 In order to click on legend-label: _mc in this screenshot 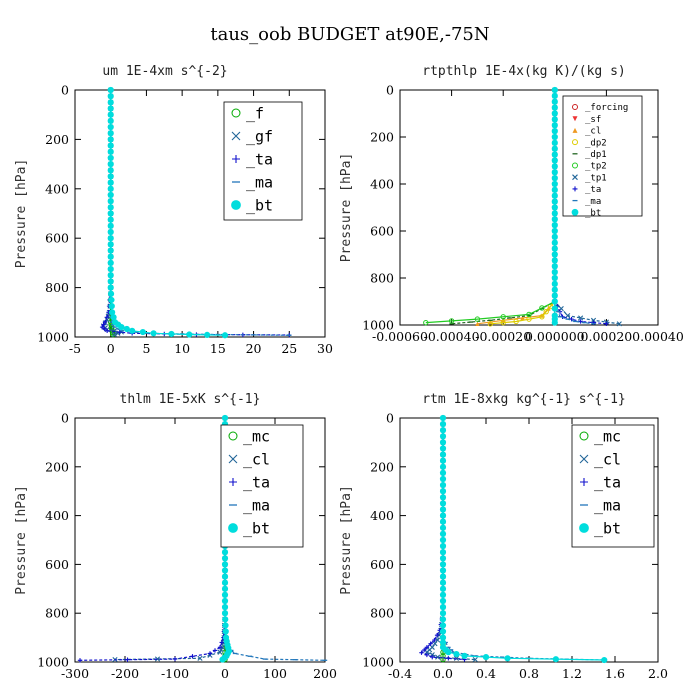, I will do `click(256, 436)`.